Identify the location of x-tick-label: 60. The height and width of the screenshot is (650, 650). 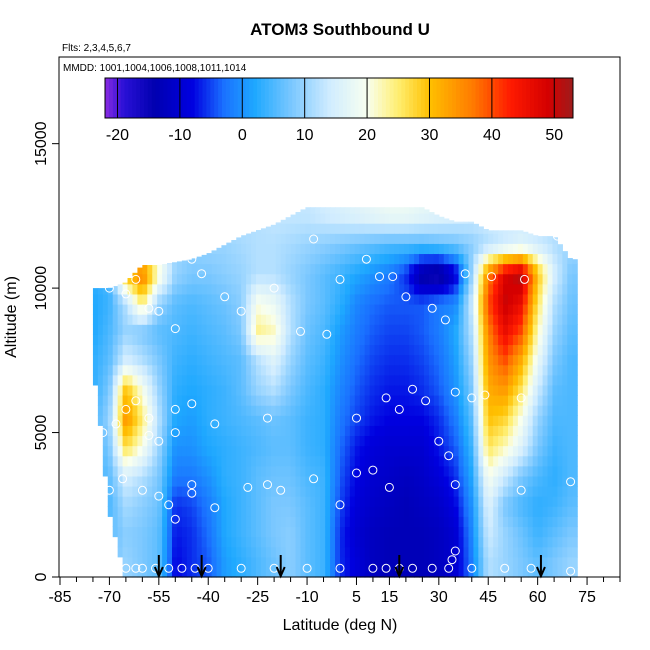
(538, 597).